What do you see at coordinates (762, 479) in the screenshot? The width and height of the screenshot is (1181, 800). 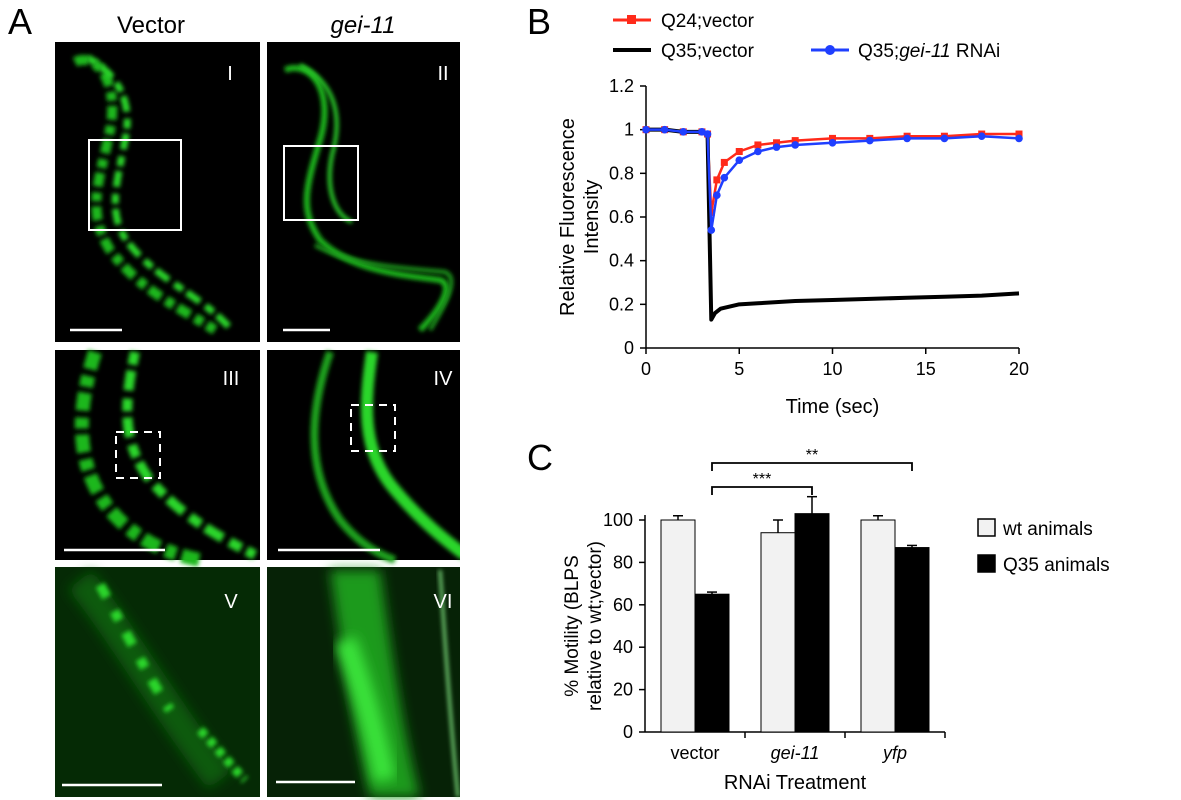 I see `significance-label: ***` at bounding box center [762, 479].